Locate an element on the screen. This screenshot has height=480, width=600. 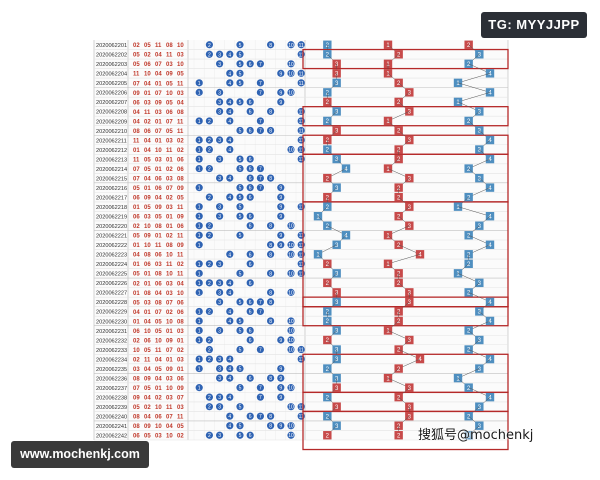
number-ball-label: 5 is located at coordinates (240, 103).